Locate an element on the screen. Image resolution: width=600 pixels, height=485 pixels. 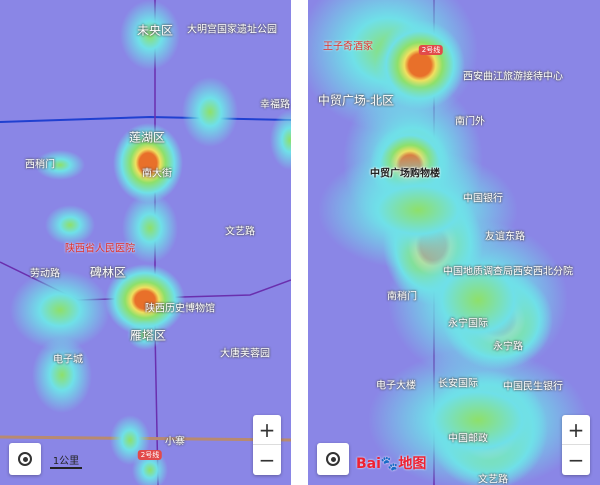
map-label: 王子奇酒家 is located at coordinates (348, 47).